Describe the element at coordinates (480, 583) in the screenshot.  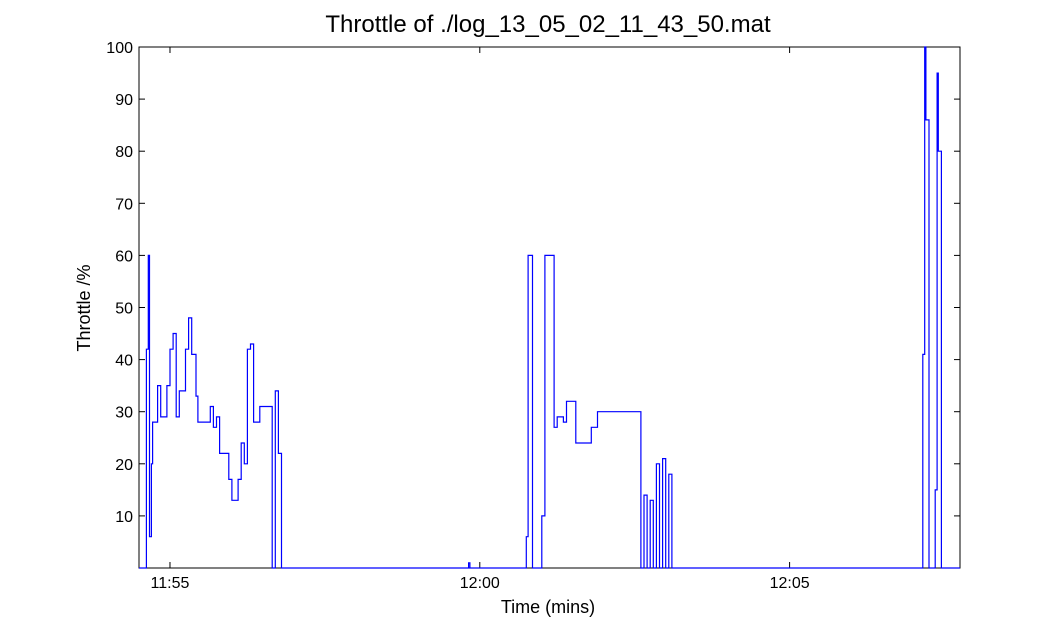
I see `x-tick-label: 12:00` at that location.